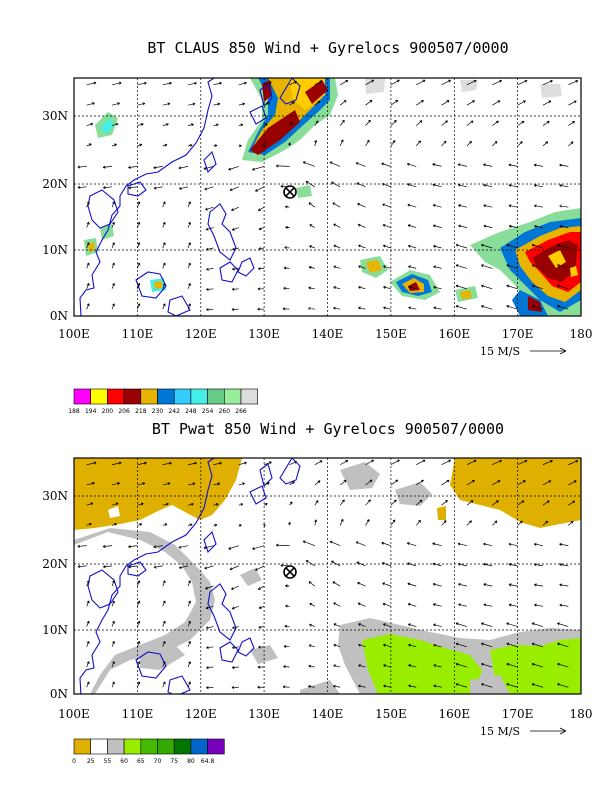 The width and height of the screenshot is (612, 792). Describe the element at coordinates (82, 746) in the screenshot. I see `colorbar-2-swatch` at that location.